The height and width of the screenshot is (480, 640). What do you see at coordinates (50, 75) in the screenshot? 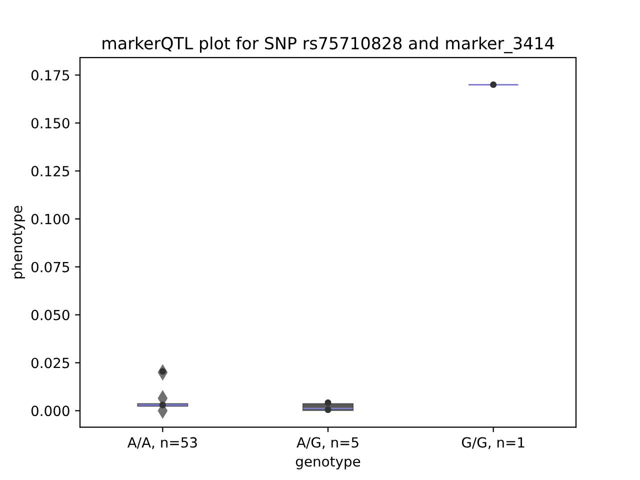
I see `y-tick-label: 0.175` at bounding box center [50, 75].